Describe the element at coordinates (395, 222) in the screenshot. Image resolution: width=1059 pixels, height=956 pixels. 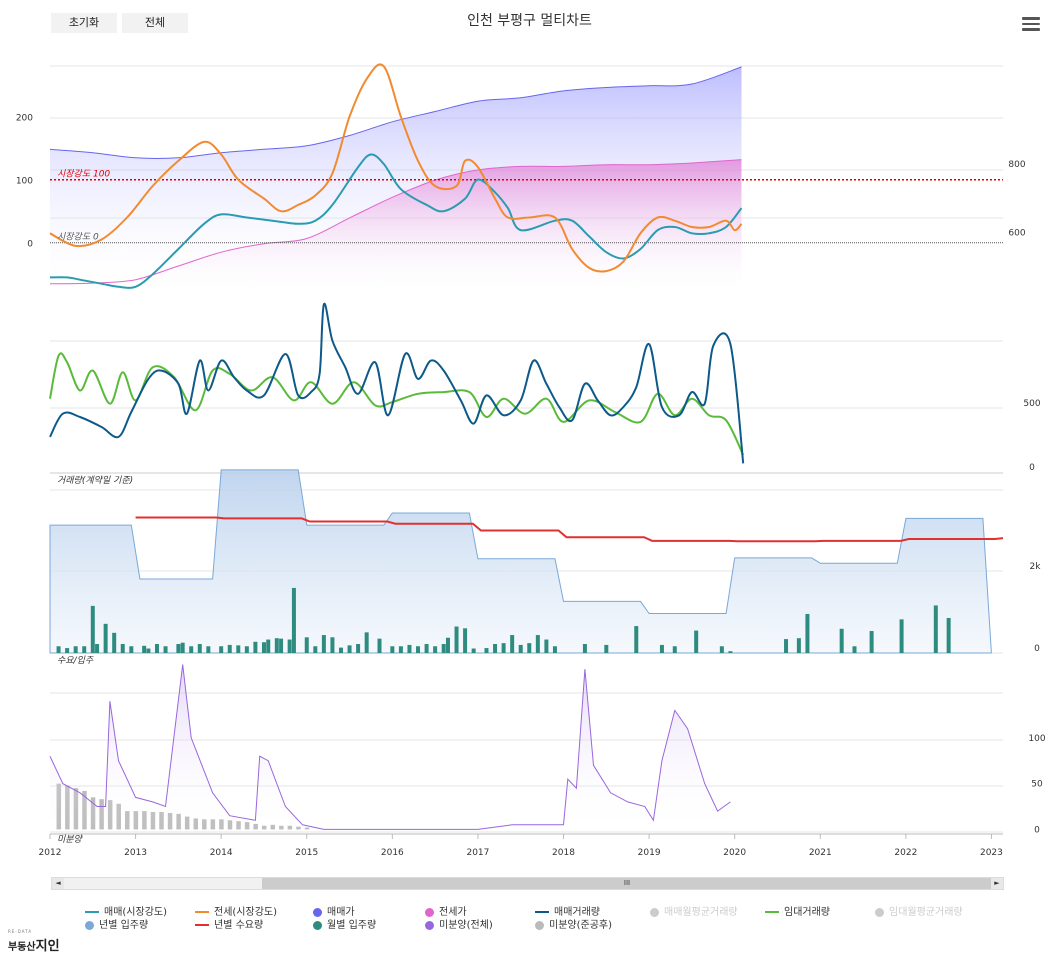
I see `line-전세가` at that location.